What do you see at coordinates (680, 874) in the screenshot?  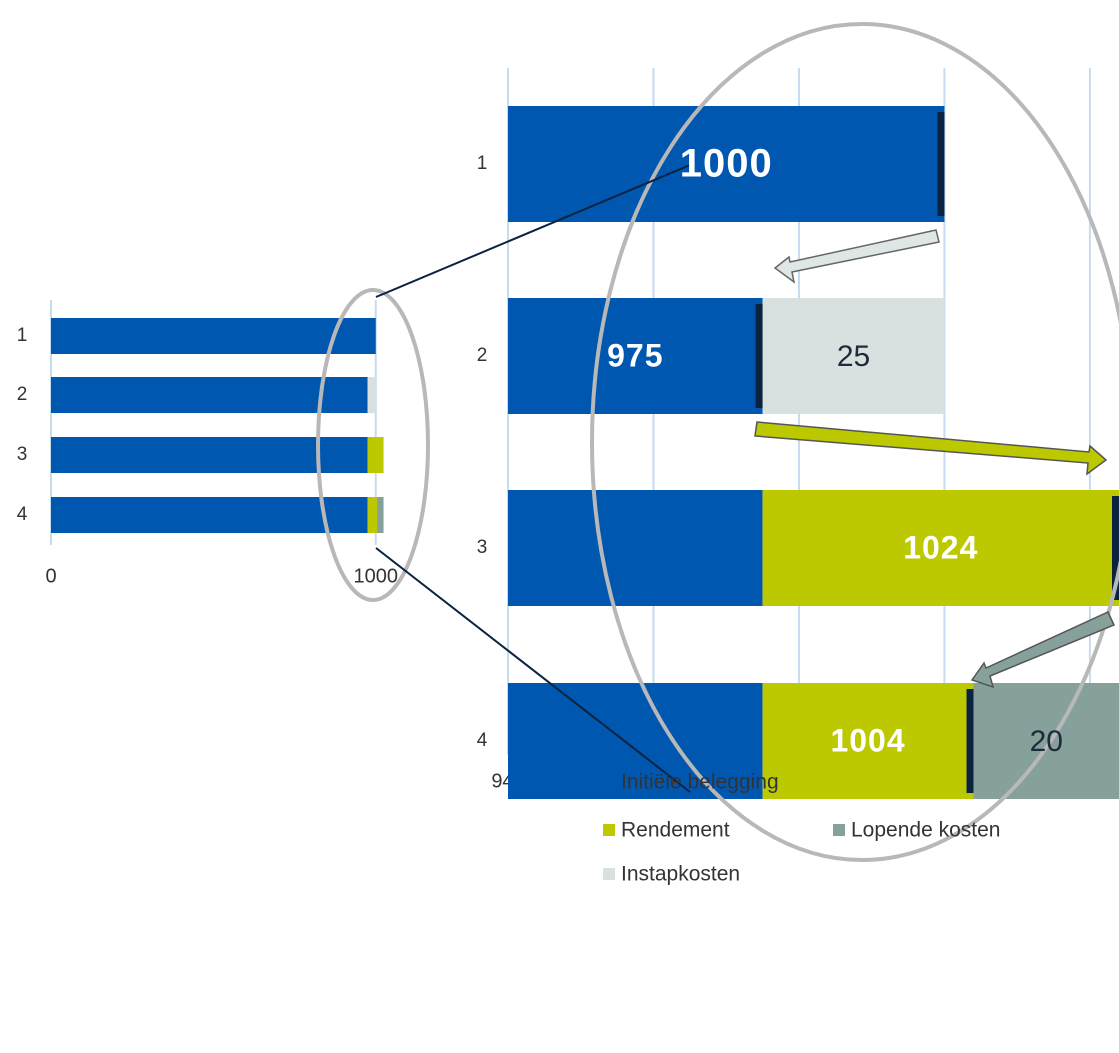 I see `legend-label: Instapkosten` at bounding box center [680, 874].